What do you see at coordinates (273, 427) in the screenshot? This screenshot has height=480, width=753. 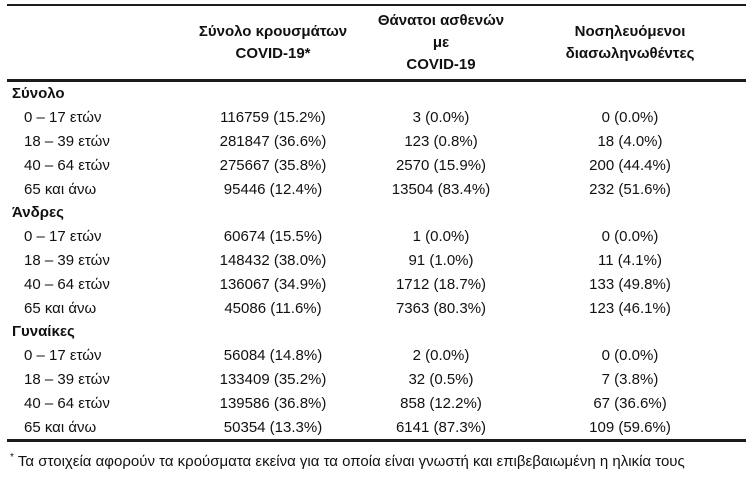 I see `cases-cell: 50354 (13.3%)` at bounding box center [273, 427].